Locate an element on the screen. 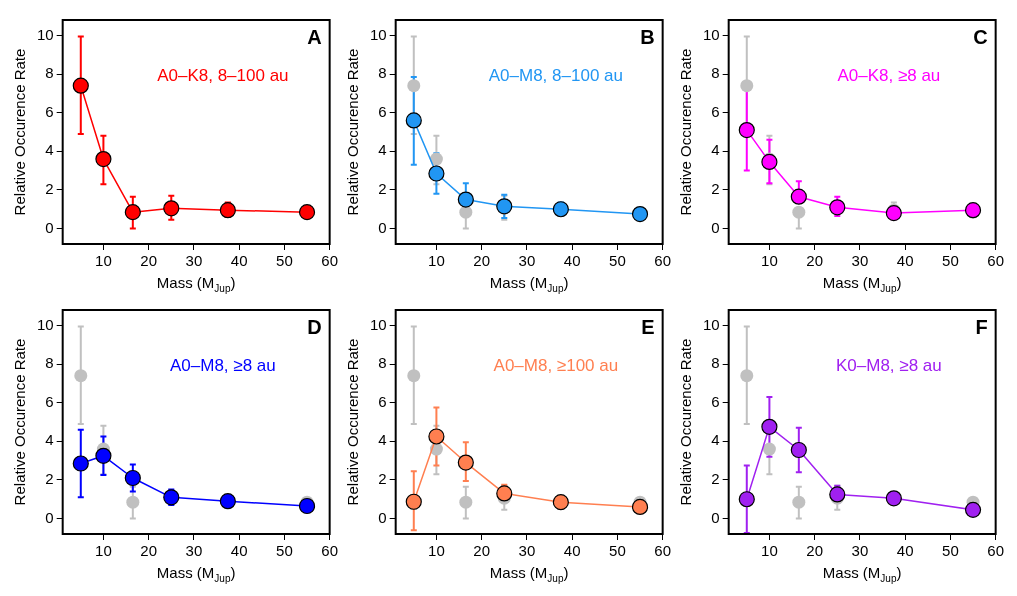  text: A0–K8, 8–100 au is located at coordinates (223, 75).